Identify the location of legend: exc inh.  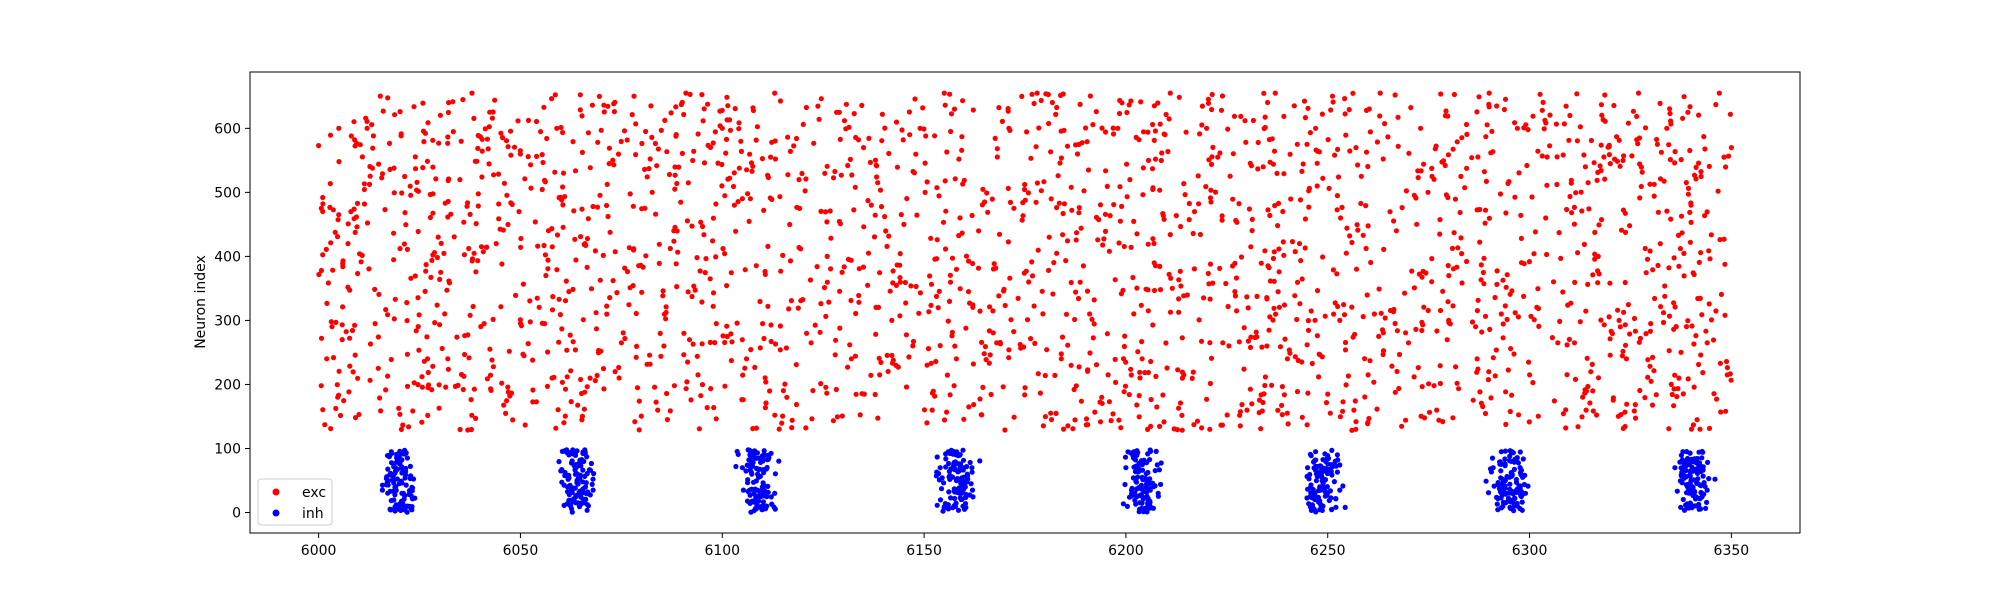
(295, 502).